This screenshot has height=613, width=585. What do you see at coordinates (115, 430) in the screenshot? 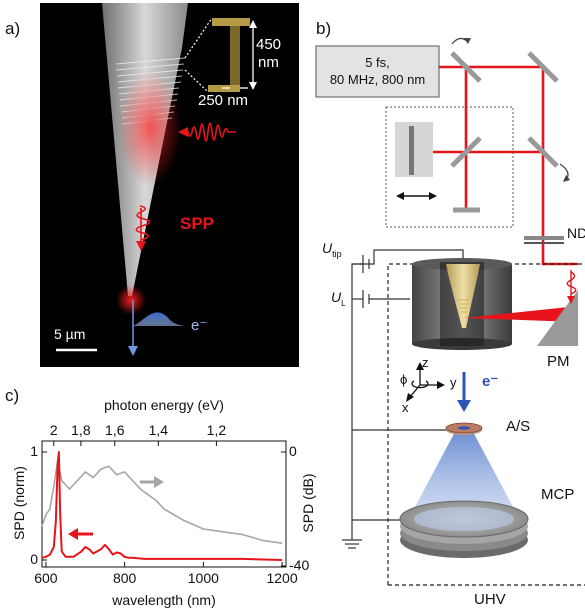
I see `top-tick-label: 1,6` at bounding box center [115, 430].